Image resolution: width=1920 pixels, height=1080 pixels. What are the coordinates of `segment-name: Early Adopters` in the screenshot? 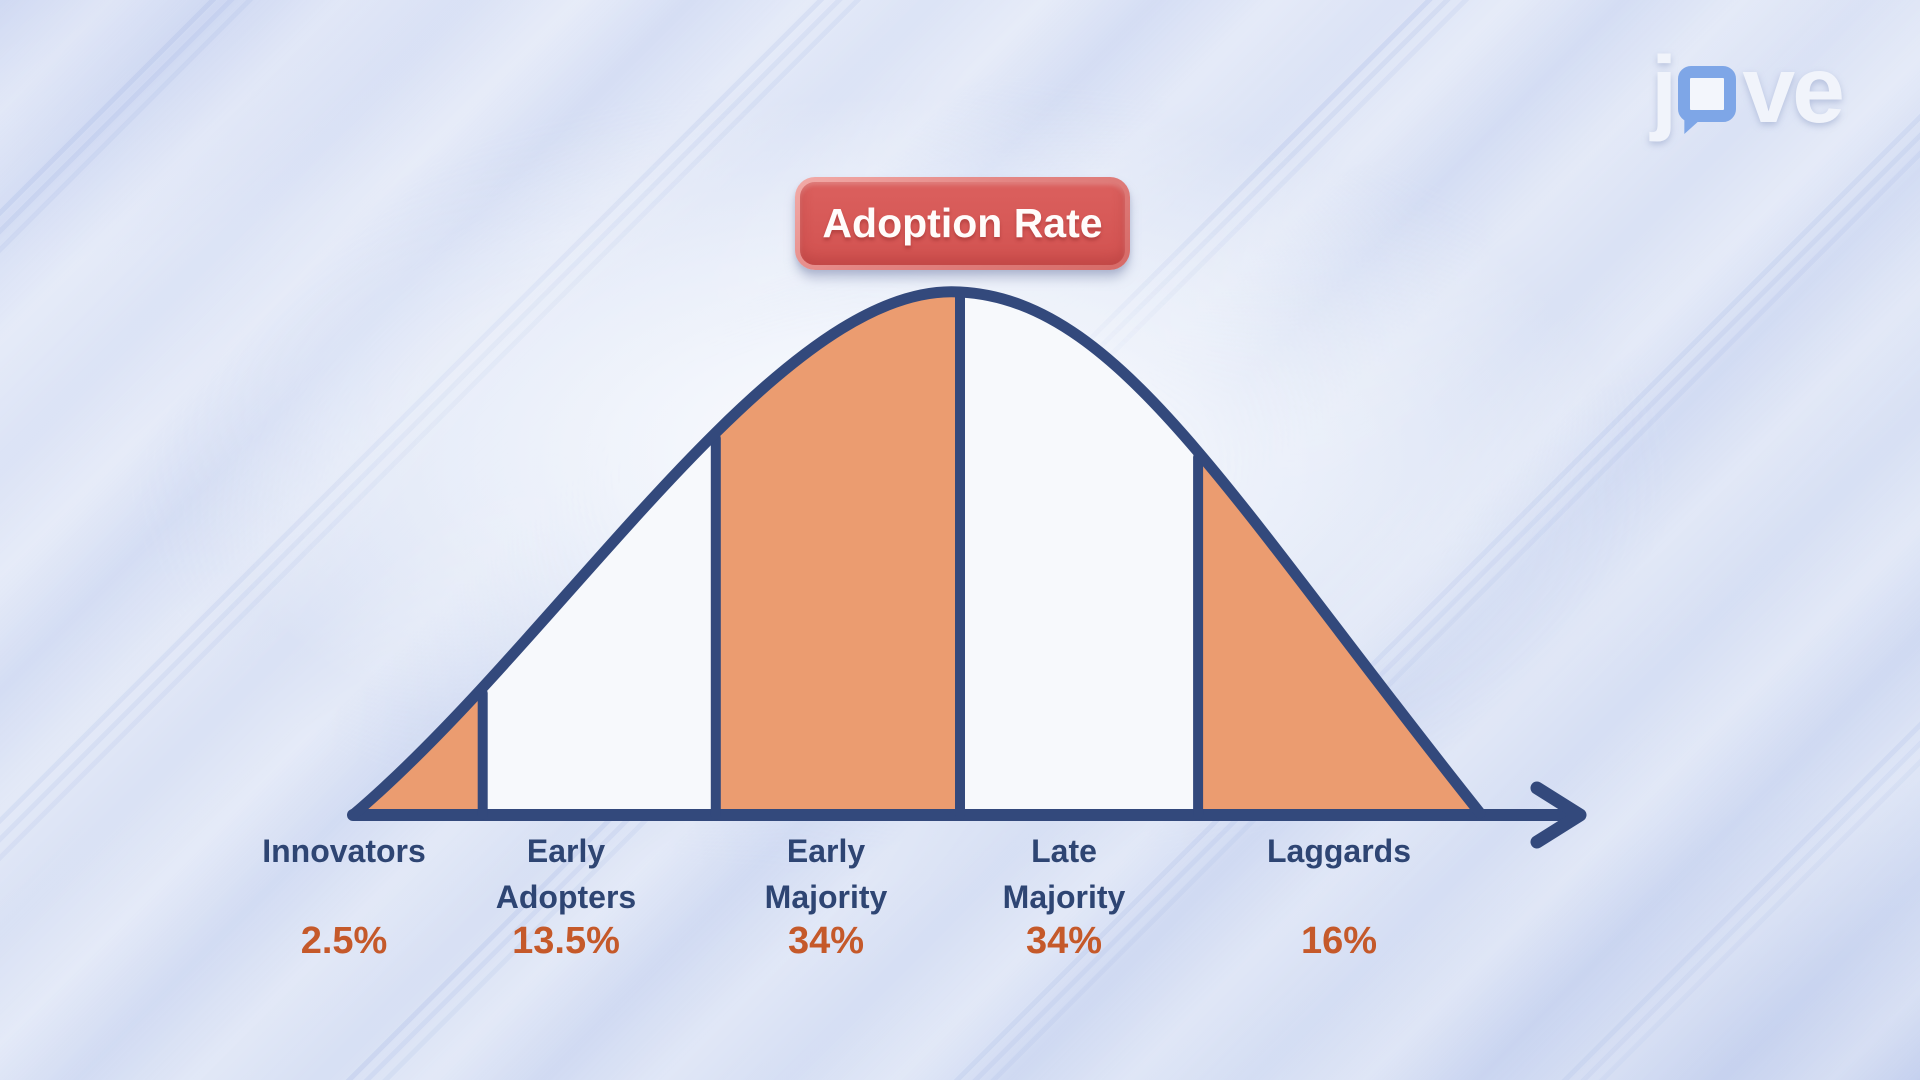 It's located at (566, 874).